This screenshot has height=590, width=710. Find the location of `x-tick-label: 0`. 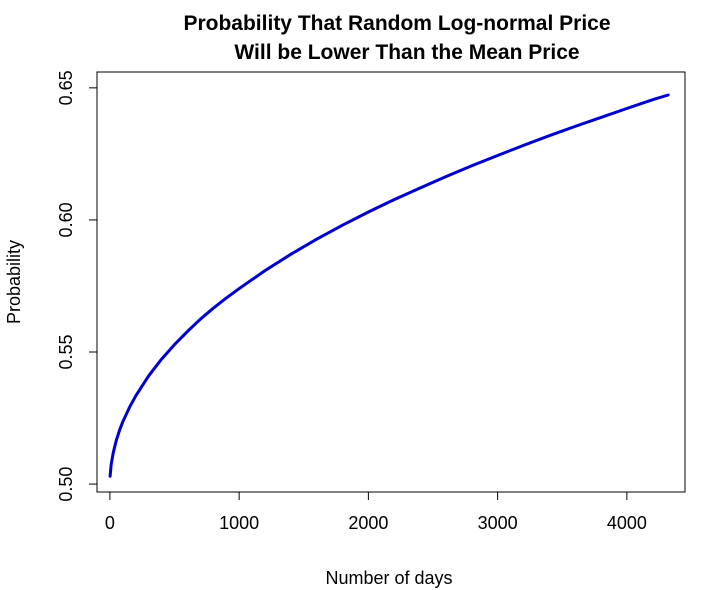

x-tick-label: 0 is located at coordinates (110, 523).